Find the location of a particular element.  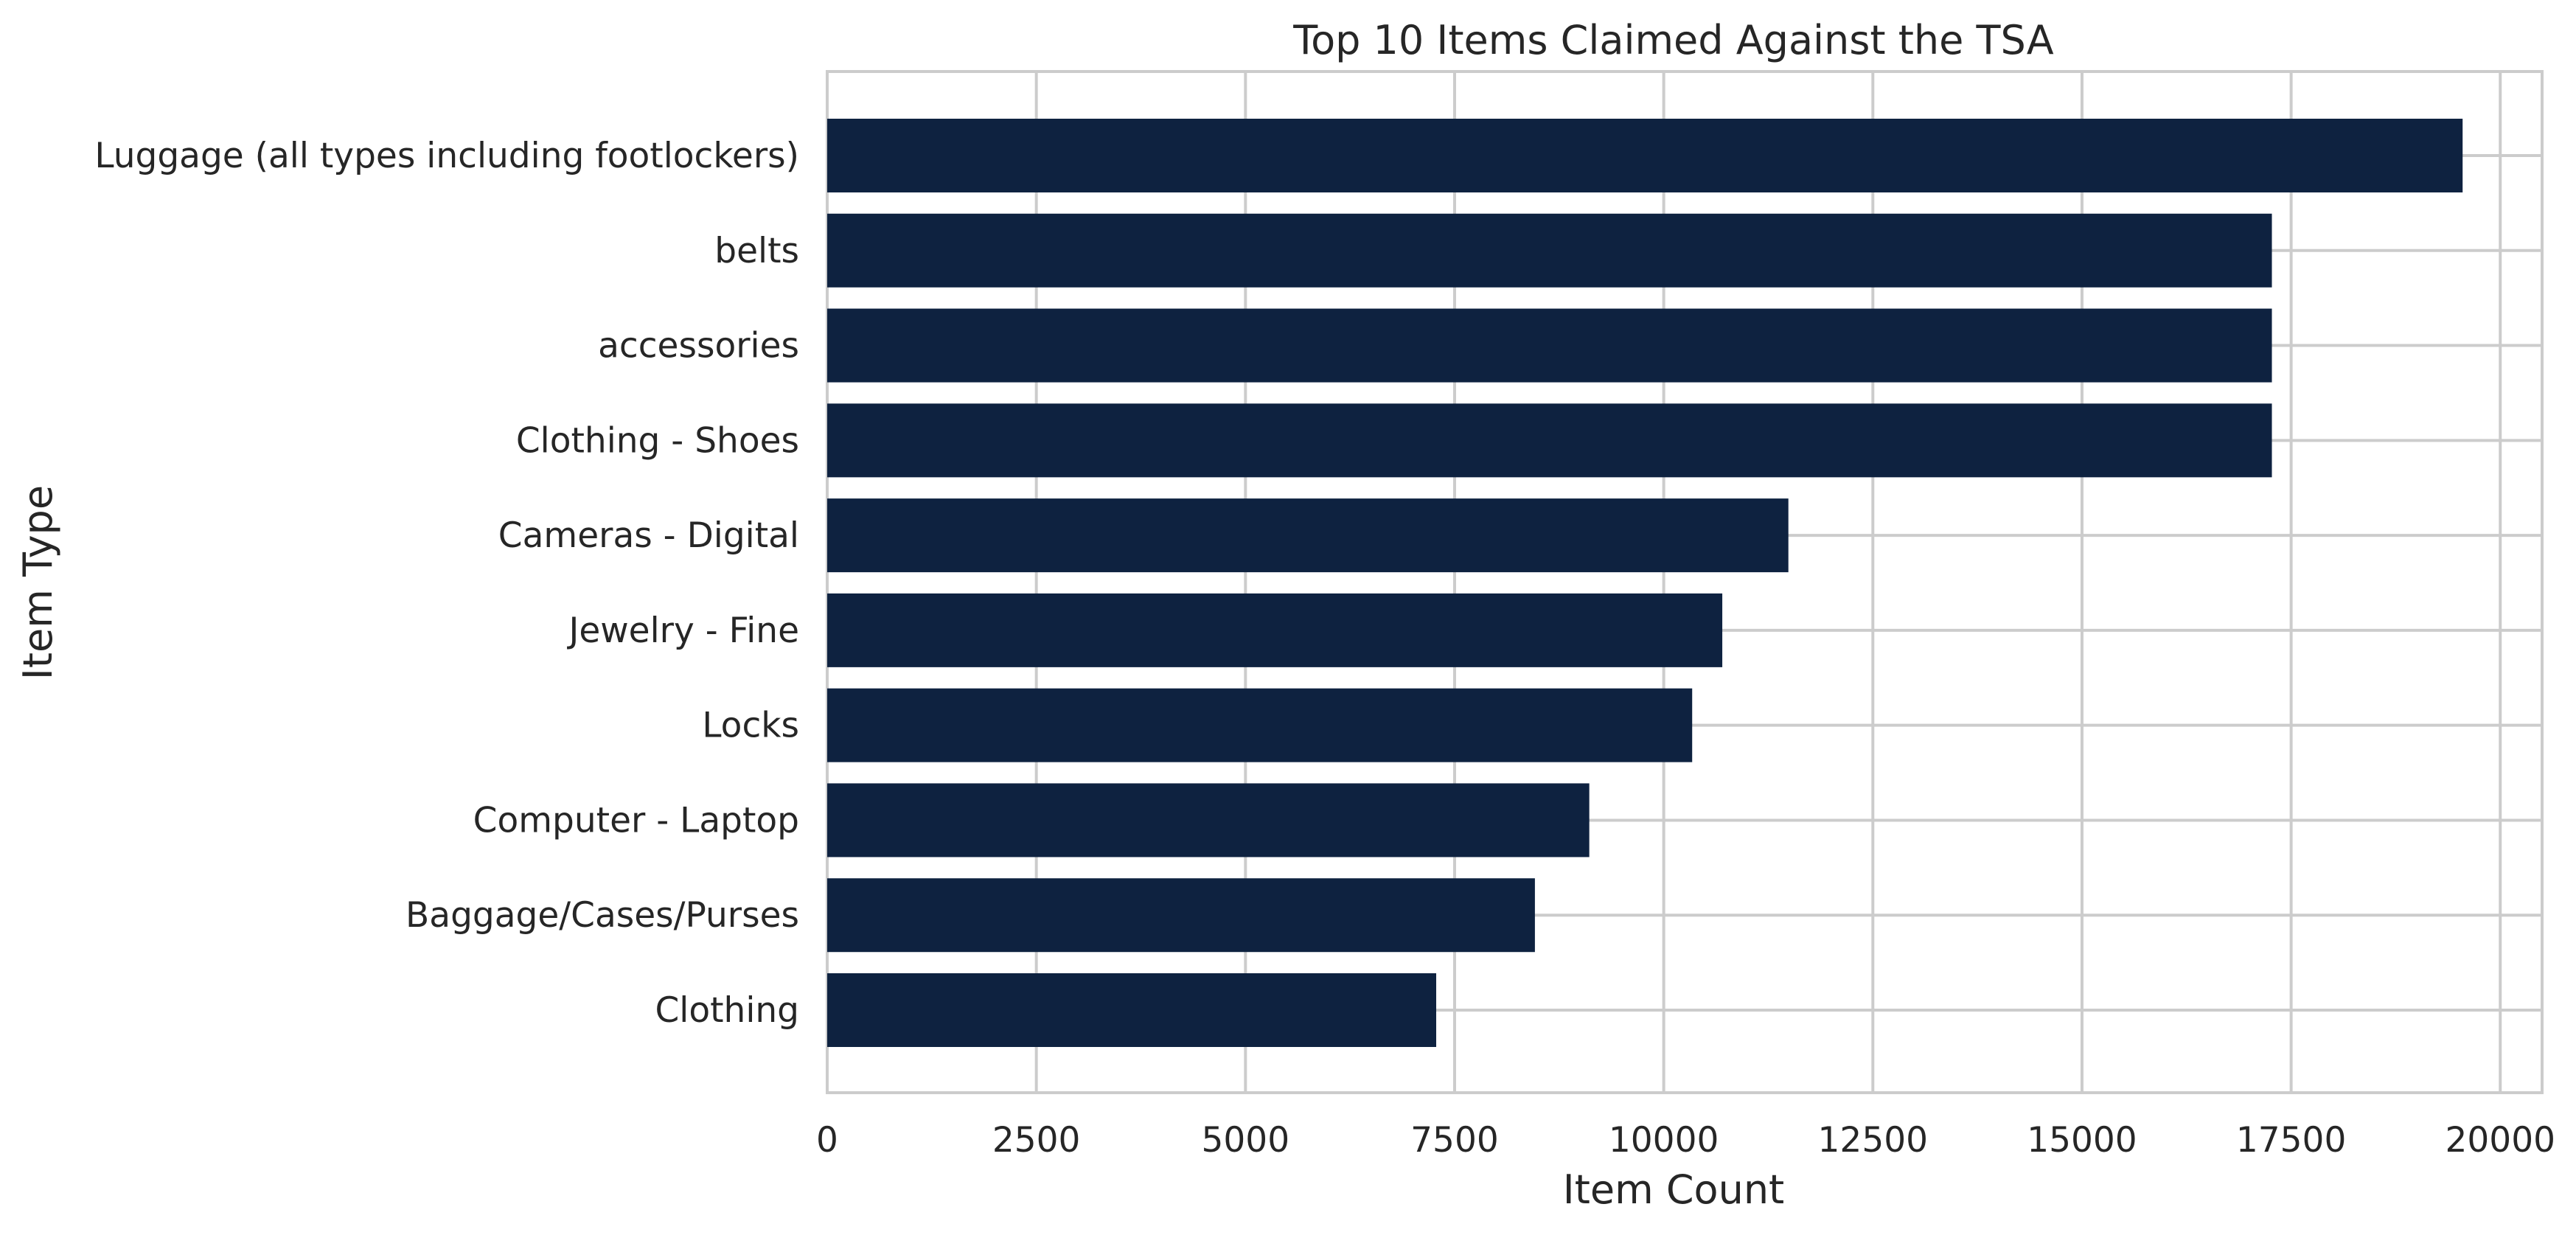

y-tick-label: Locks is located at coordinates (750, 726).